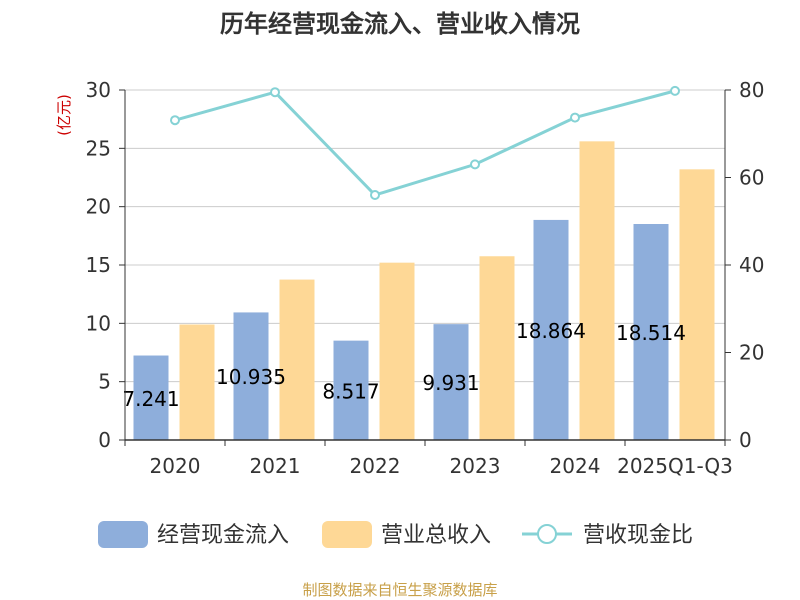  What do you see at coordinates (104, 440) in the screenshot?
I see `y-tick-label: 0` at bounding box center [104, 440].